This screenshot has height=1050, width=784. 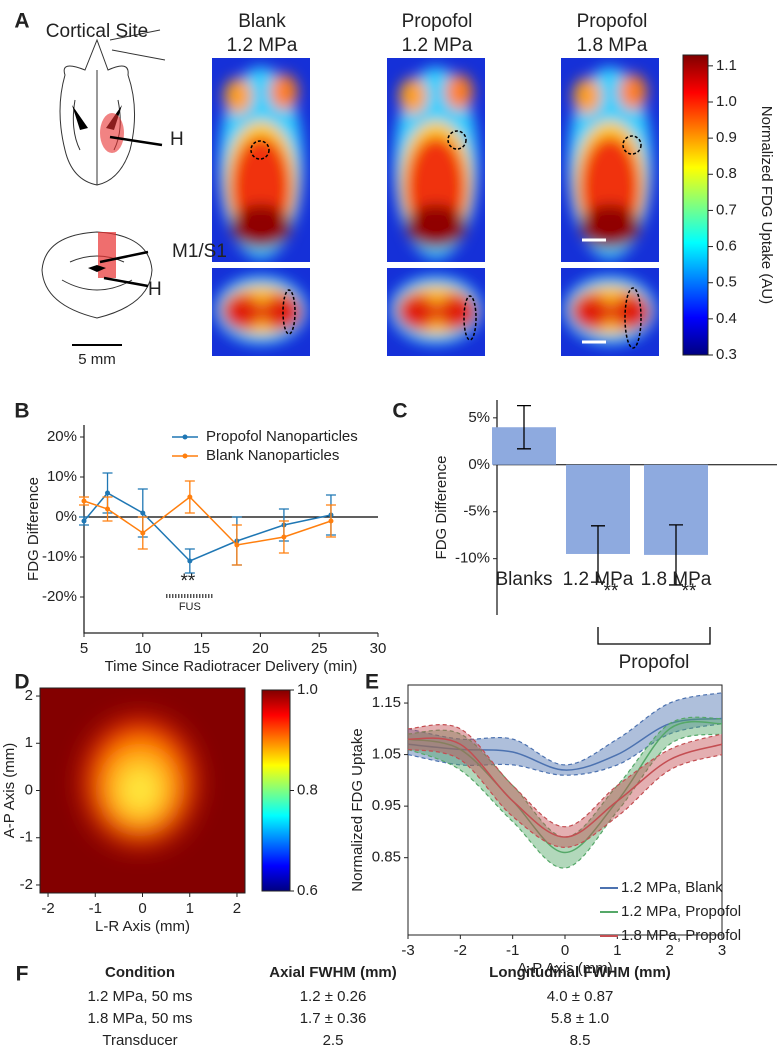 I want to click on axis, so click(x=230, y=529).